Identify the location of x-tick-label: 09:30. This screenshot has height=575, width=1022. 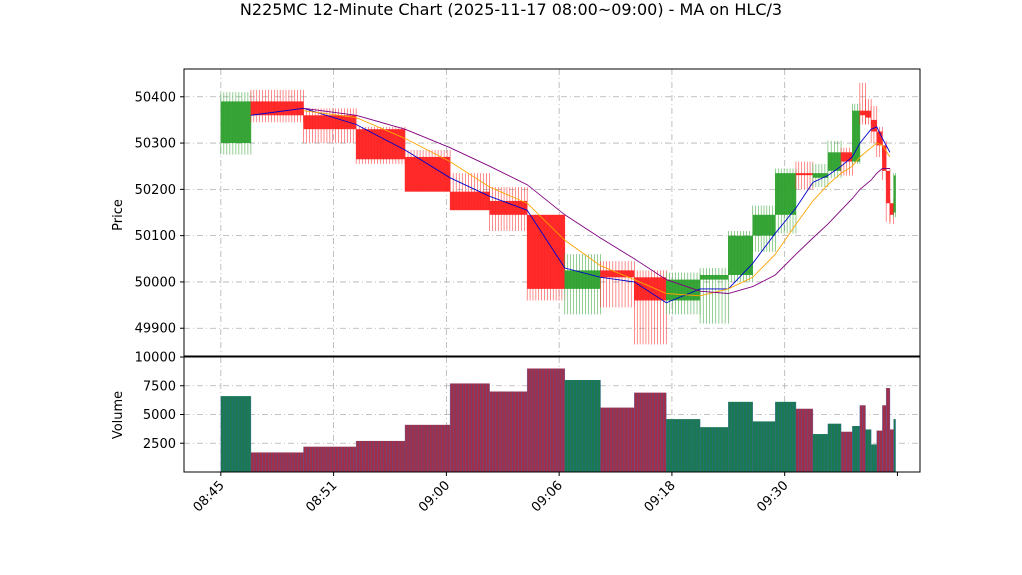
(772, 496).